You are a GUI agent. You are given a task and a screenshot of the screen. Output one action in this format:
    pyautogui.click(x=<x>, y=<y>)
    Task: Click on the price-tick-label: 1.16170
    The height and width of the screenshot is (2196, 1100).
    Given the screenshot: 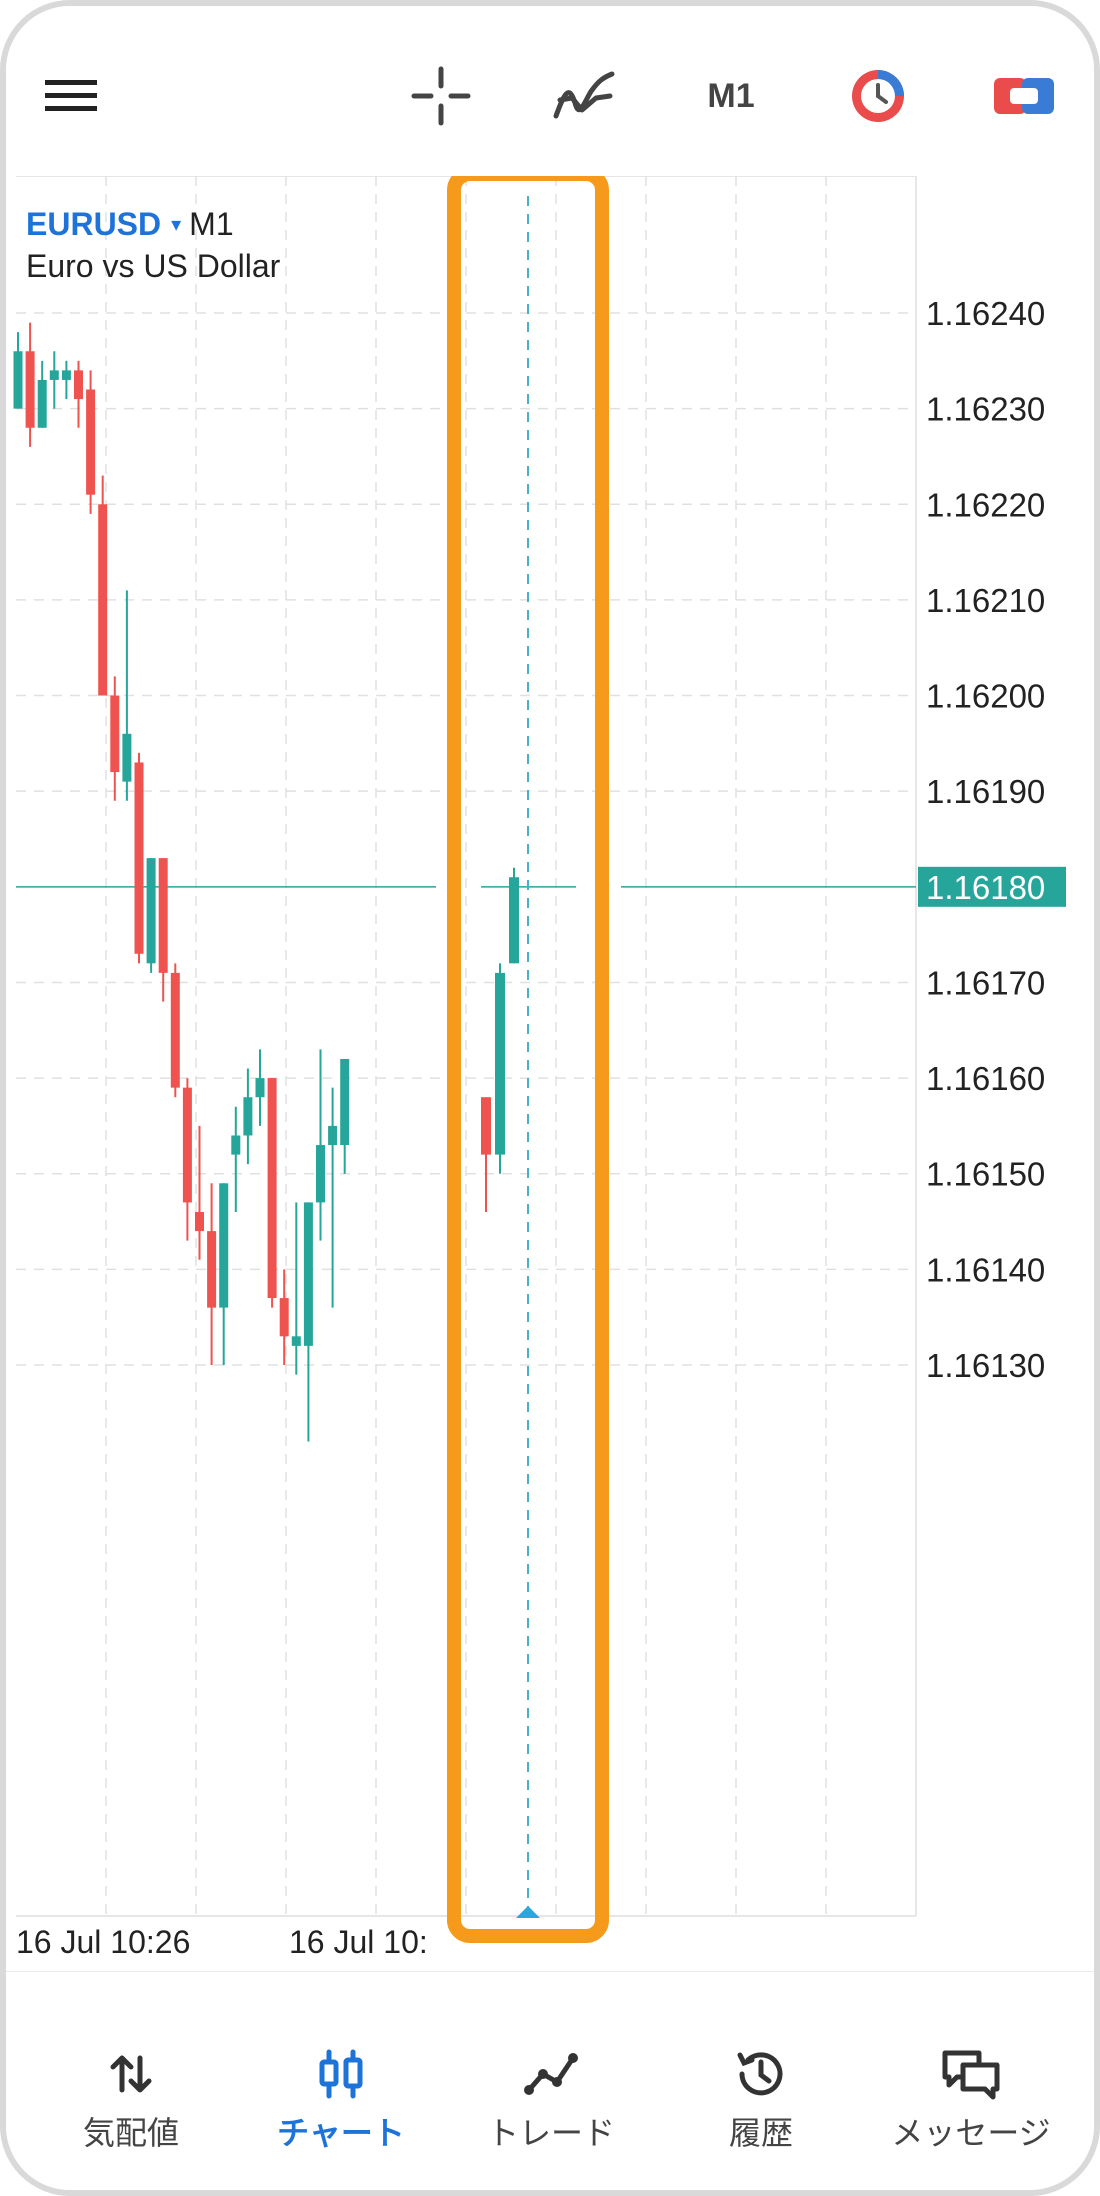 What is the action you would take?
    pyautogui.click(x=985, y=982)
    